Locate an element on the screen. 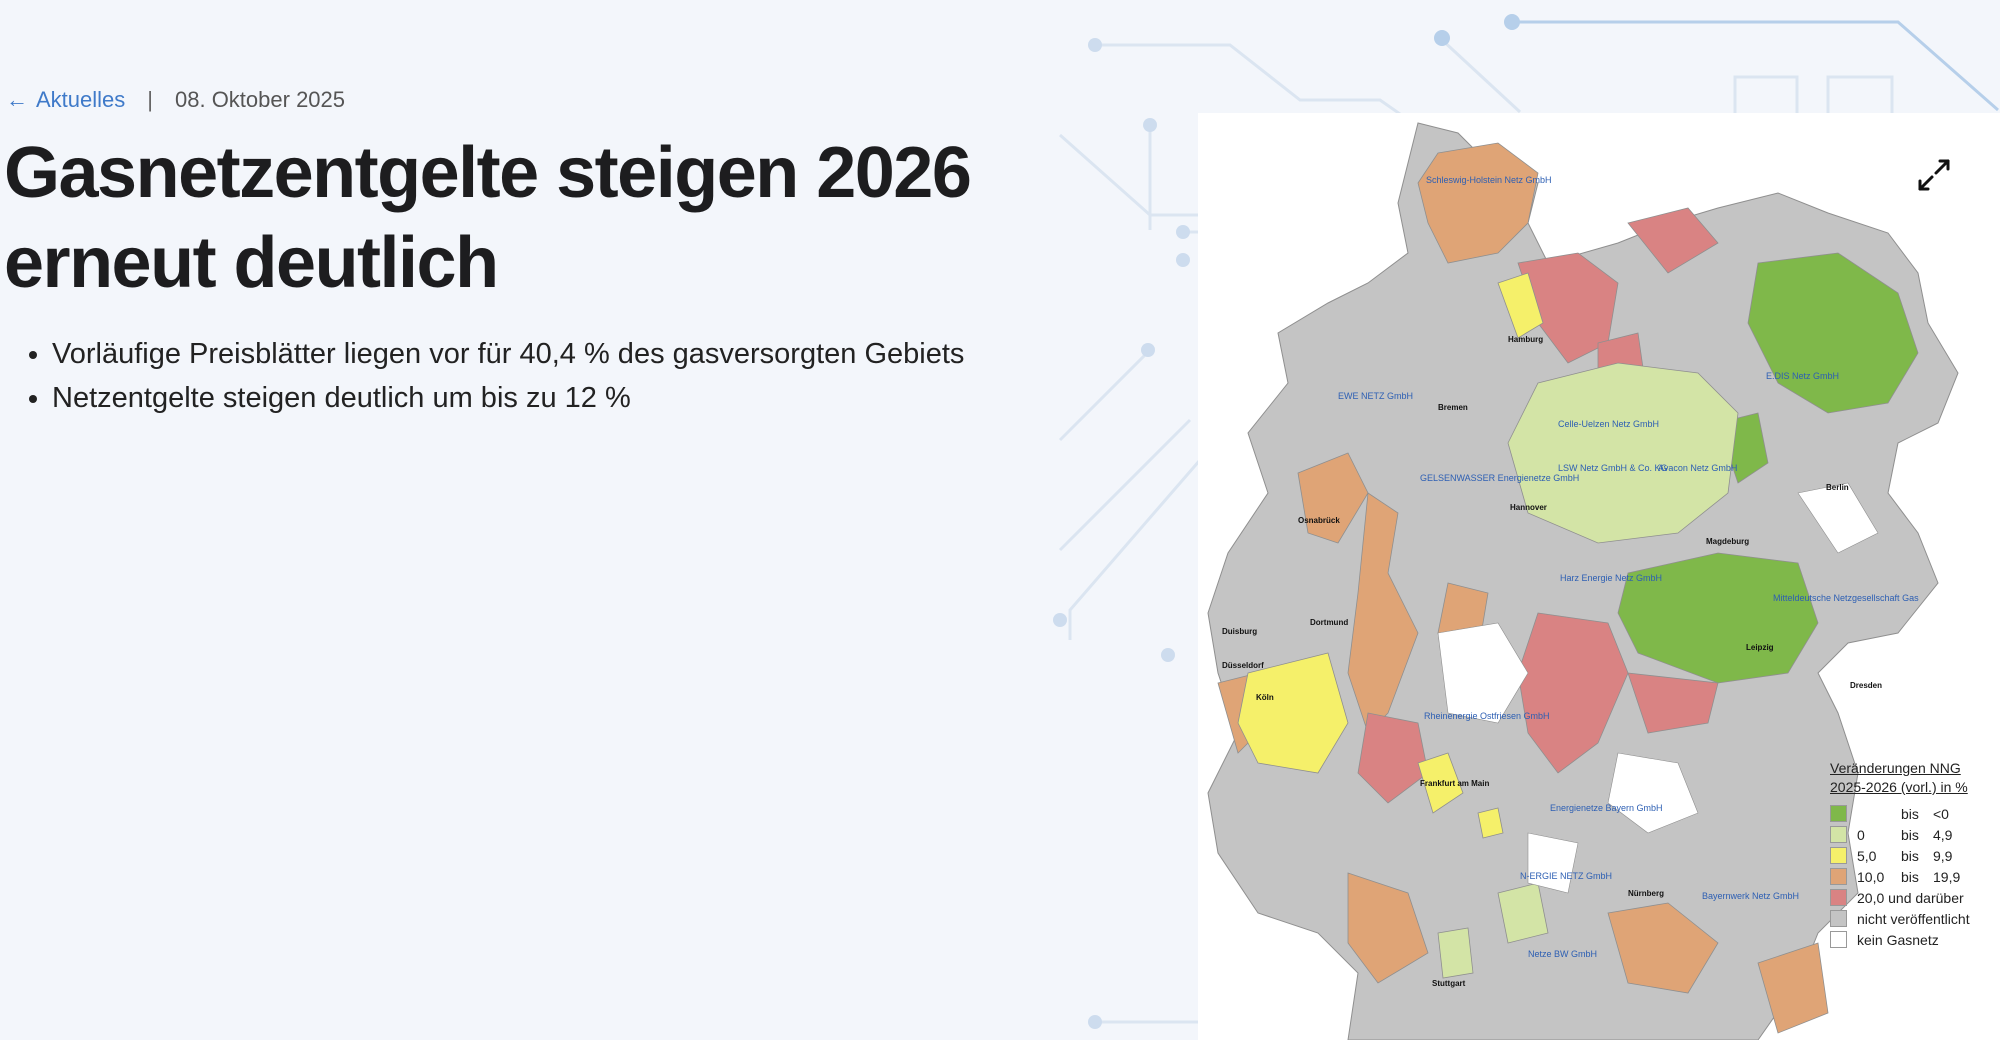 Image resolution: width=2000 pixels, height=1040 pixels. map-operator-label: Rheinenergie Ostfriesen GmbH is located at coordinates (1487, 716).